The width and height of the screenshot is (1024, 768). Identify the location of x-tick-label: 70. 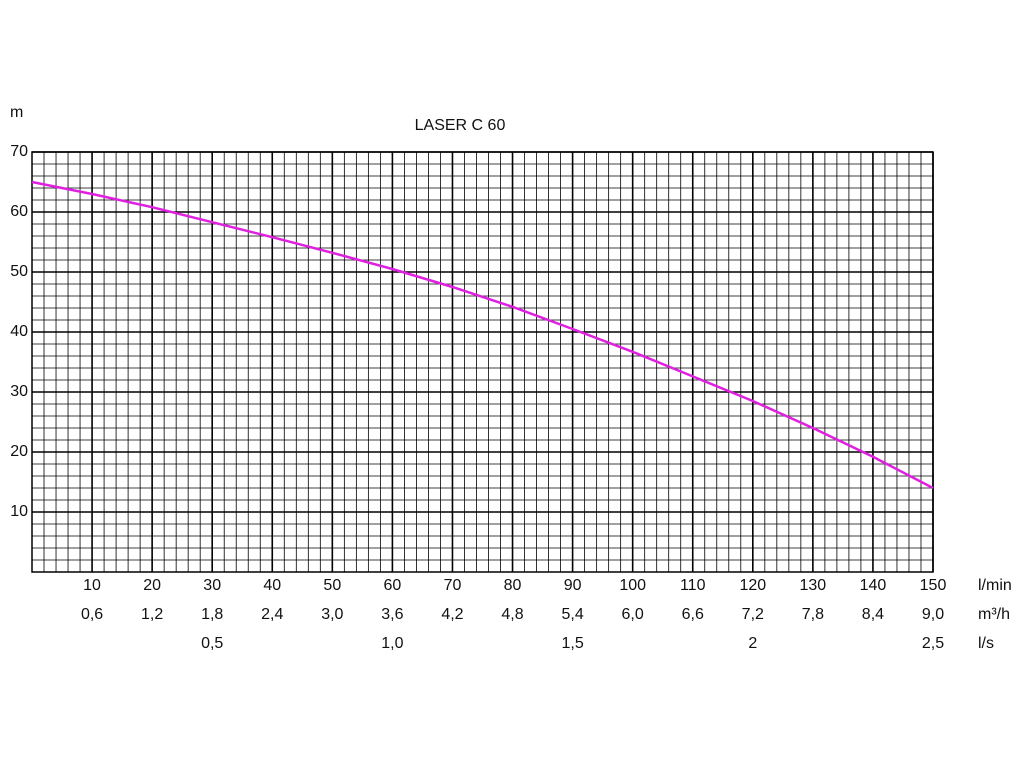
(453, 585).